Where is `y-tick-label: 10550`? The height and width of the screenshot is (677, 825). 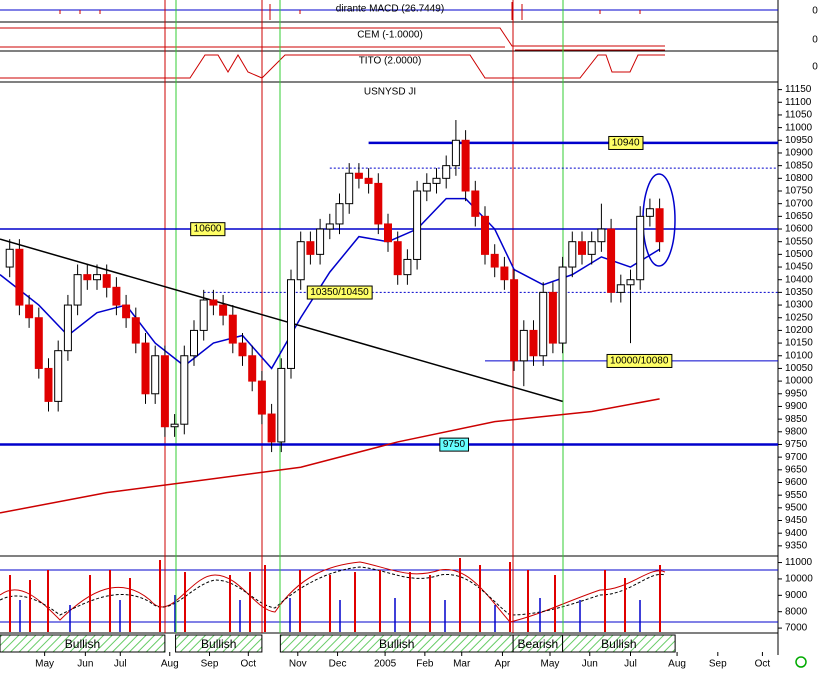
y-tick-label: 10550 is located at coordinates (799, 241).